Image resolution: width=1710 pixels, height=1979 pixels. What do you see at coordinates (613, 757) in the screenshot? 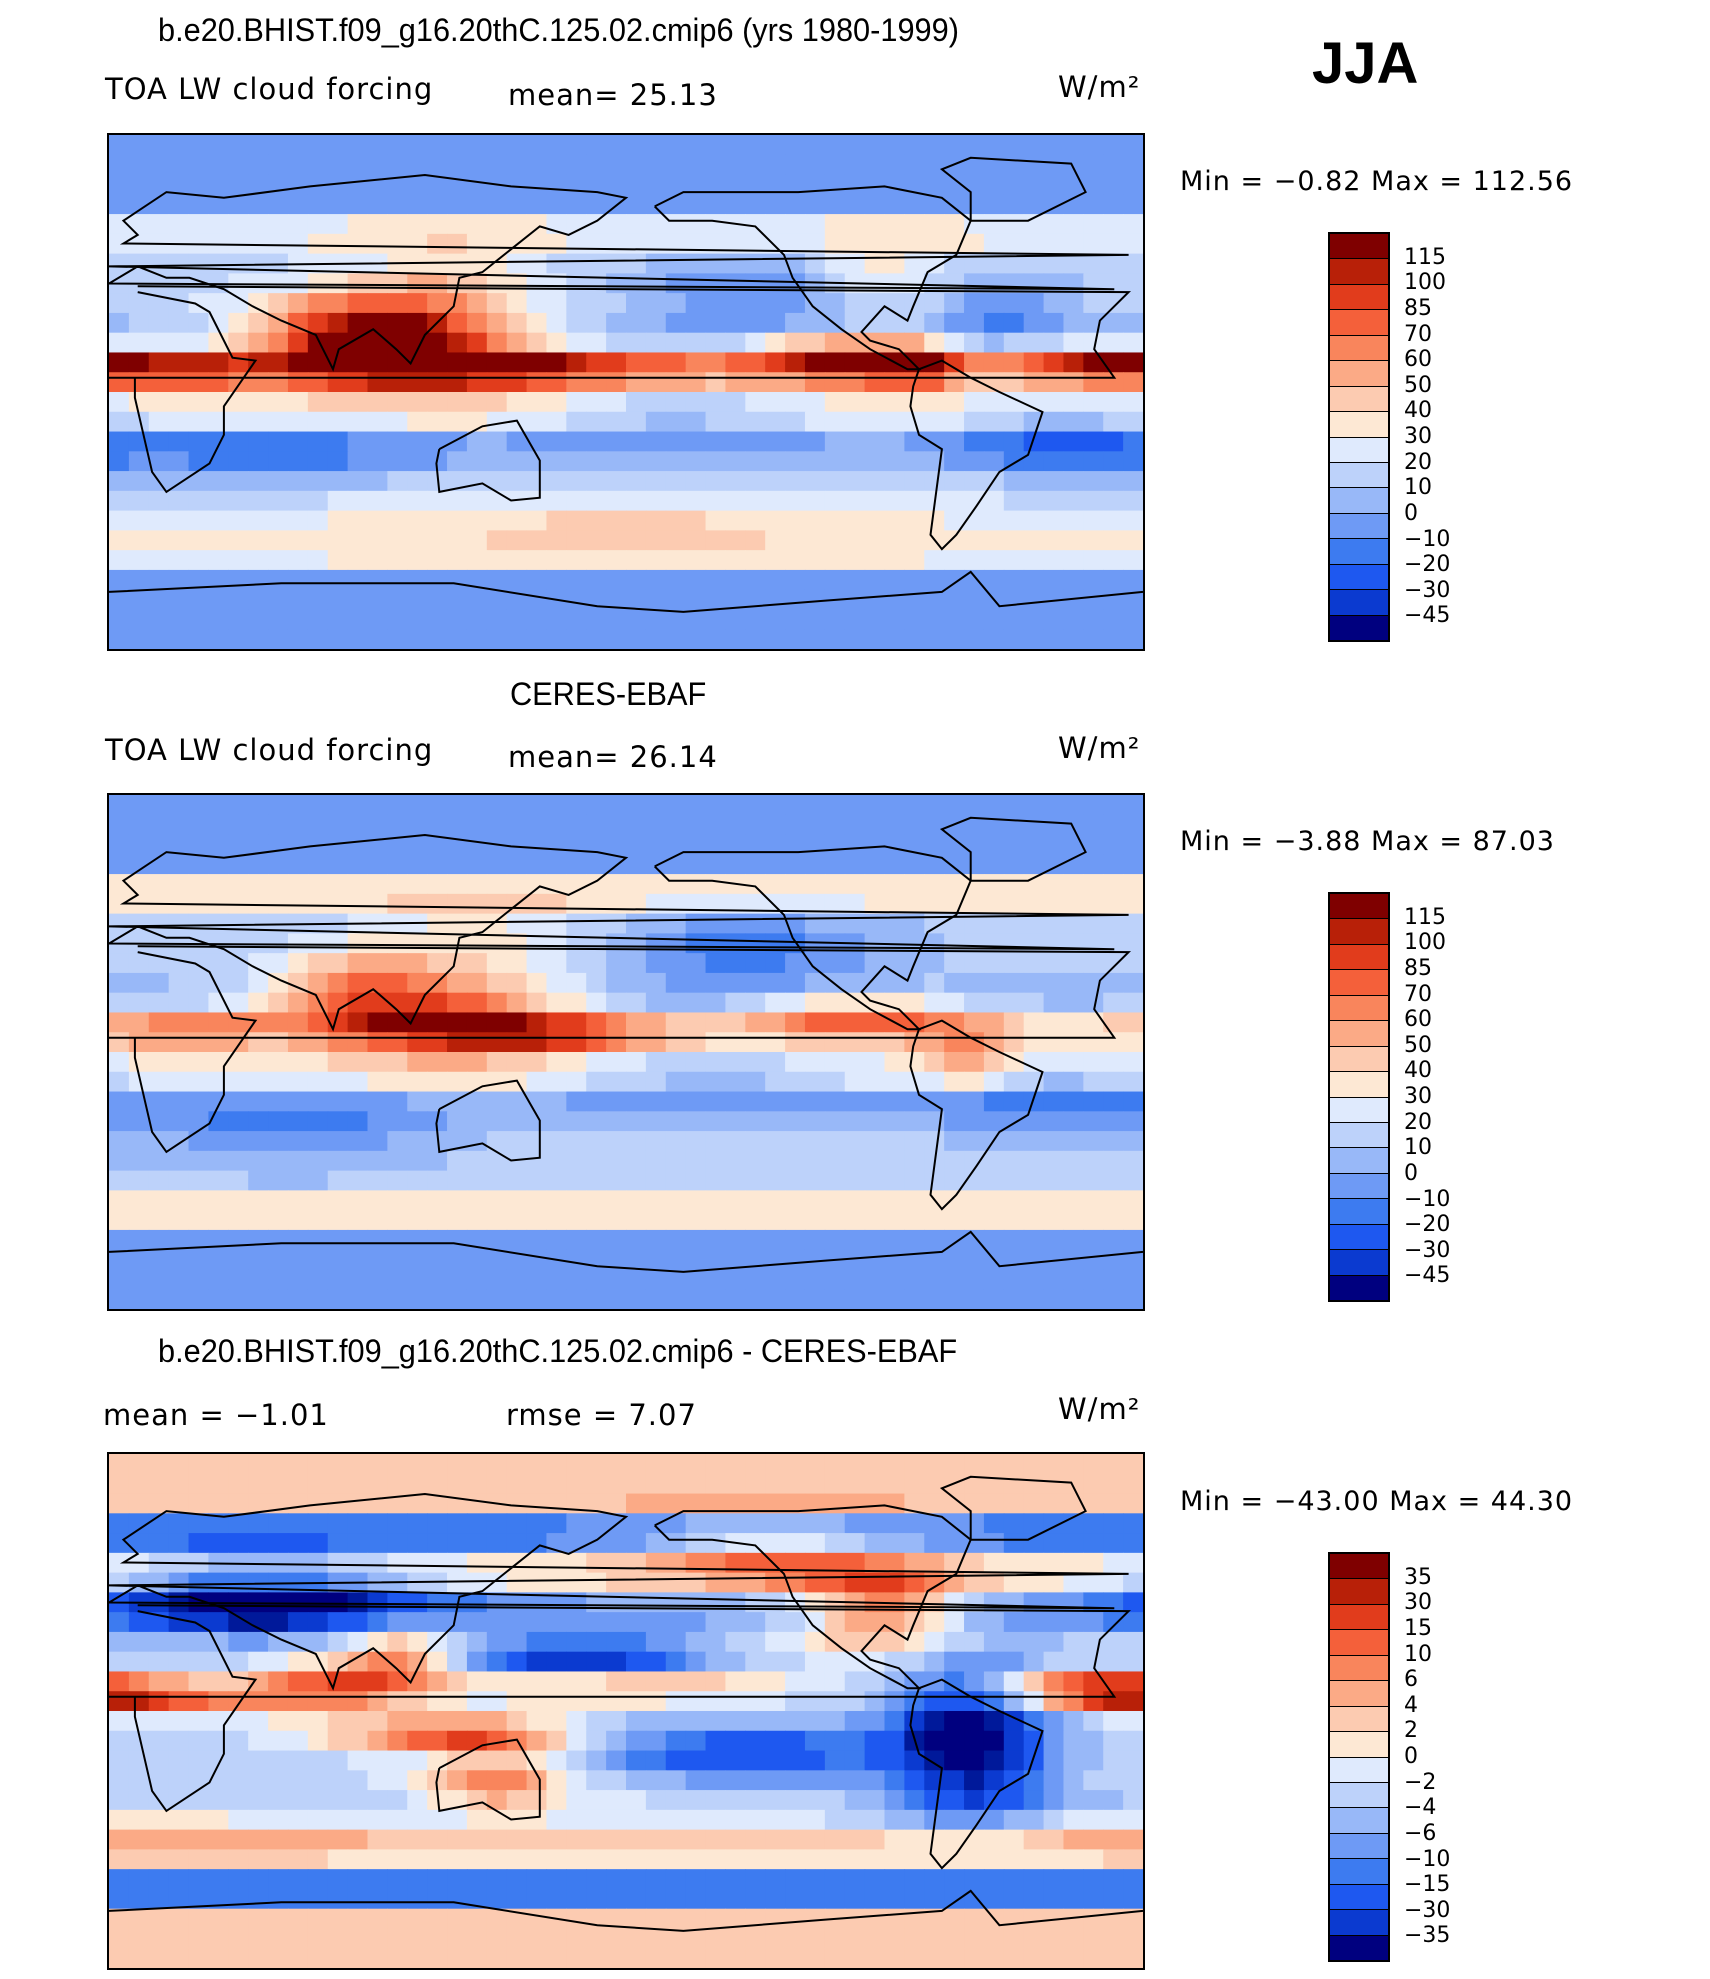
I see `panel-2-mean-label: mean= 26.14` at bounding box center [613, 757].